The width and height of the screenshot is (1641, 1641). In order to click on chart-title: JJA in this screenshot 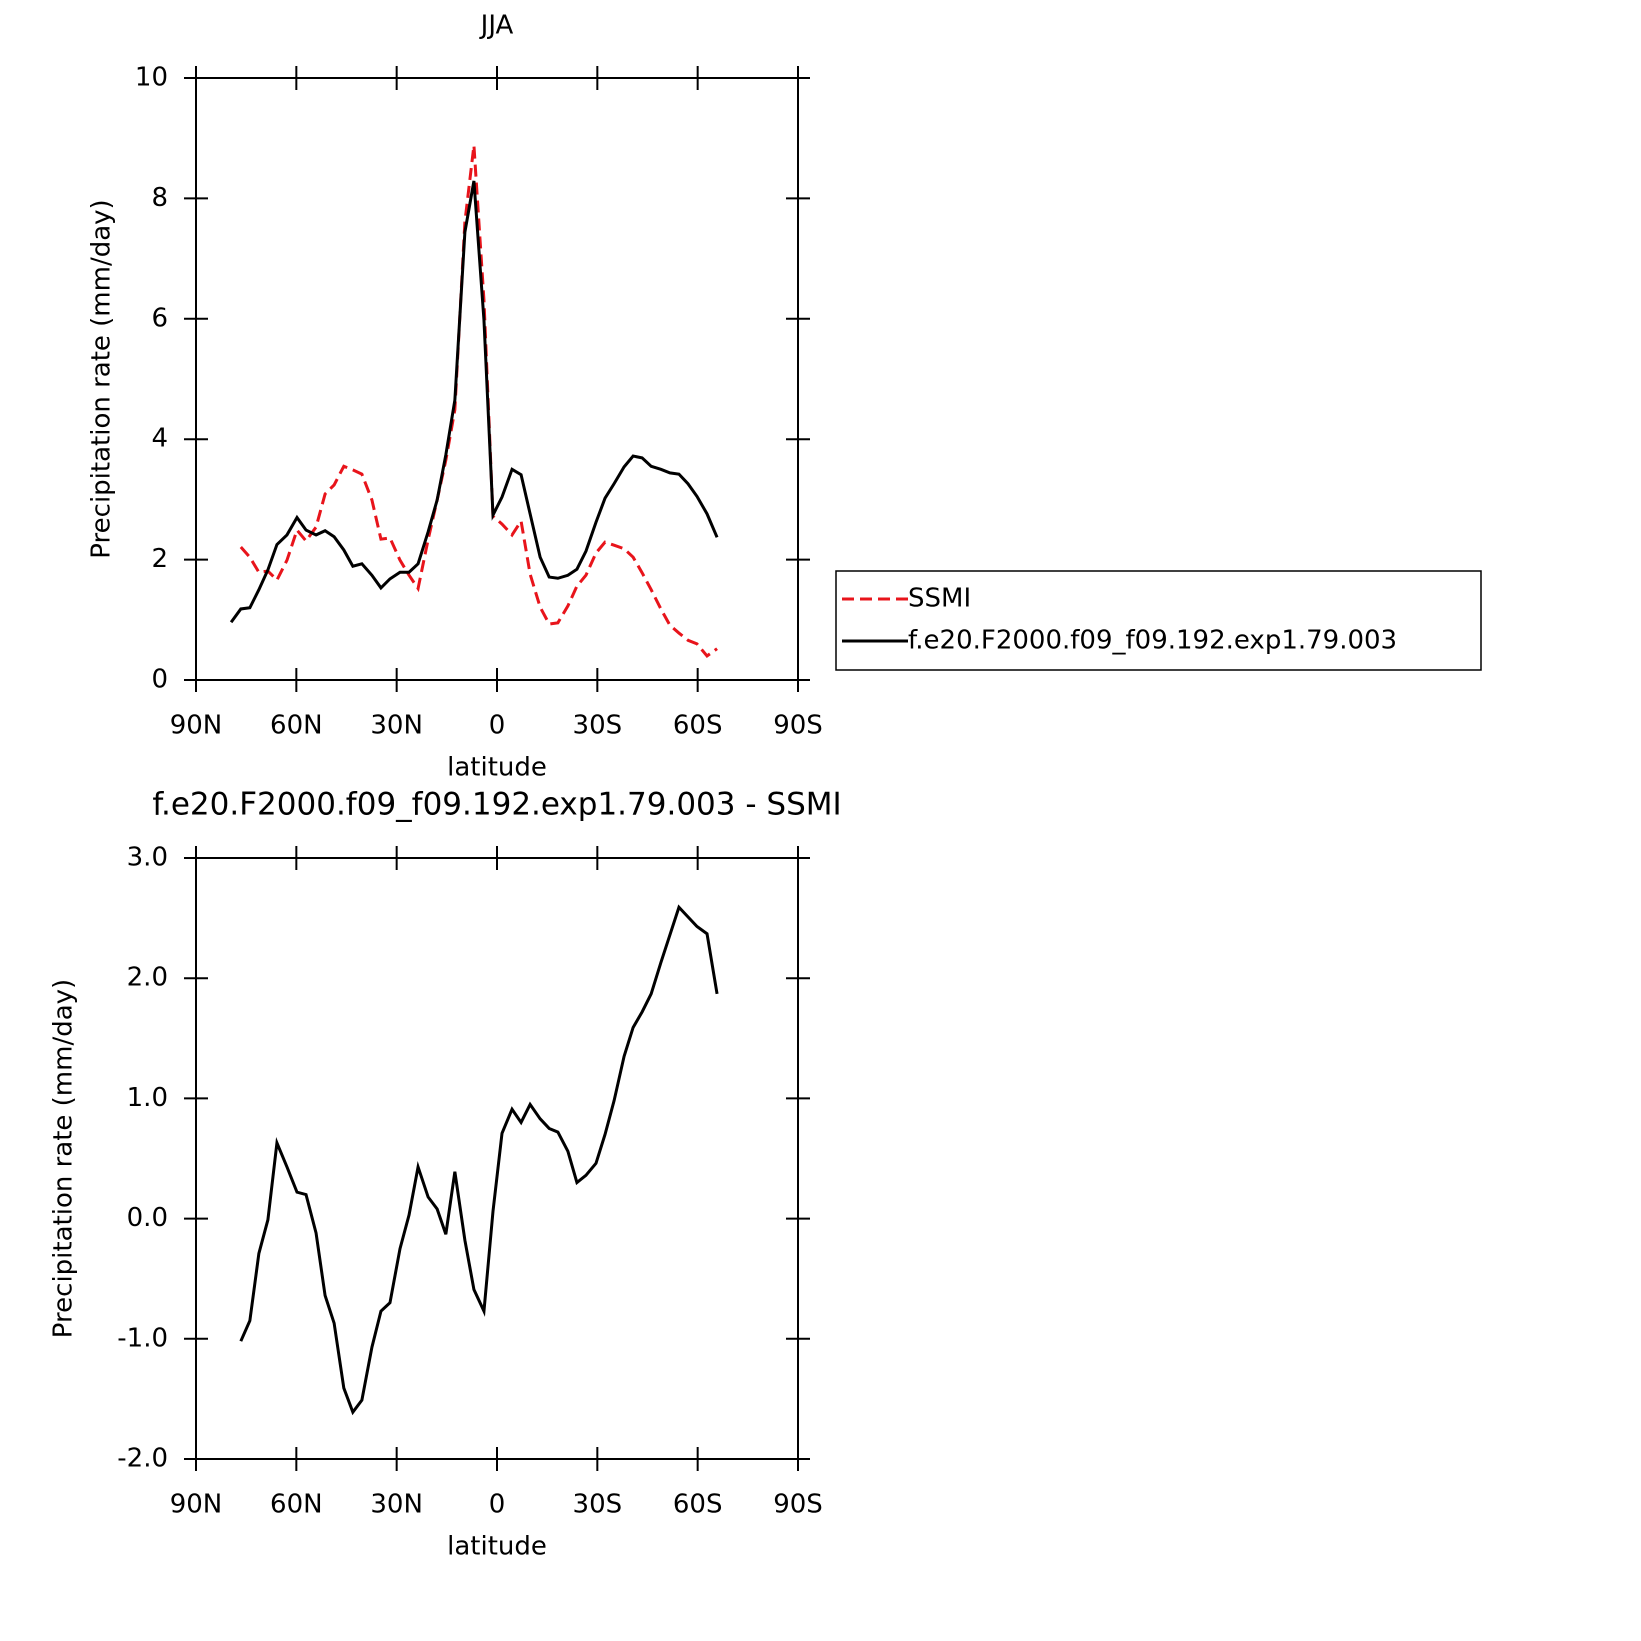, I will do `click(496, 26)`.